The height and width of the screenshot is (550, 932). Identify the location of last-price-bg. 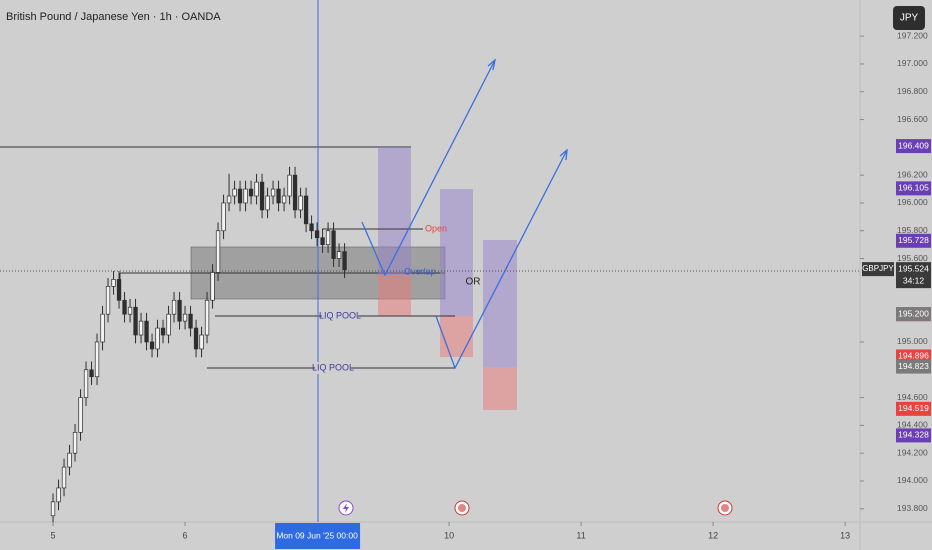
(913, 275).